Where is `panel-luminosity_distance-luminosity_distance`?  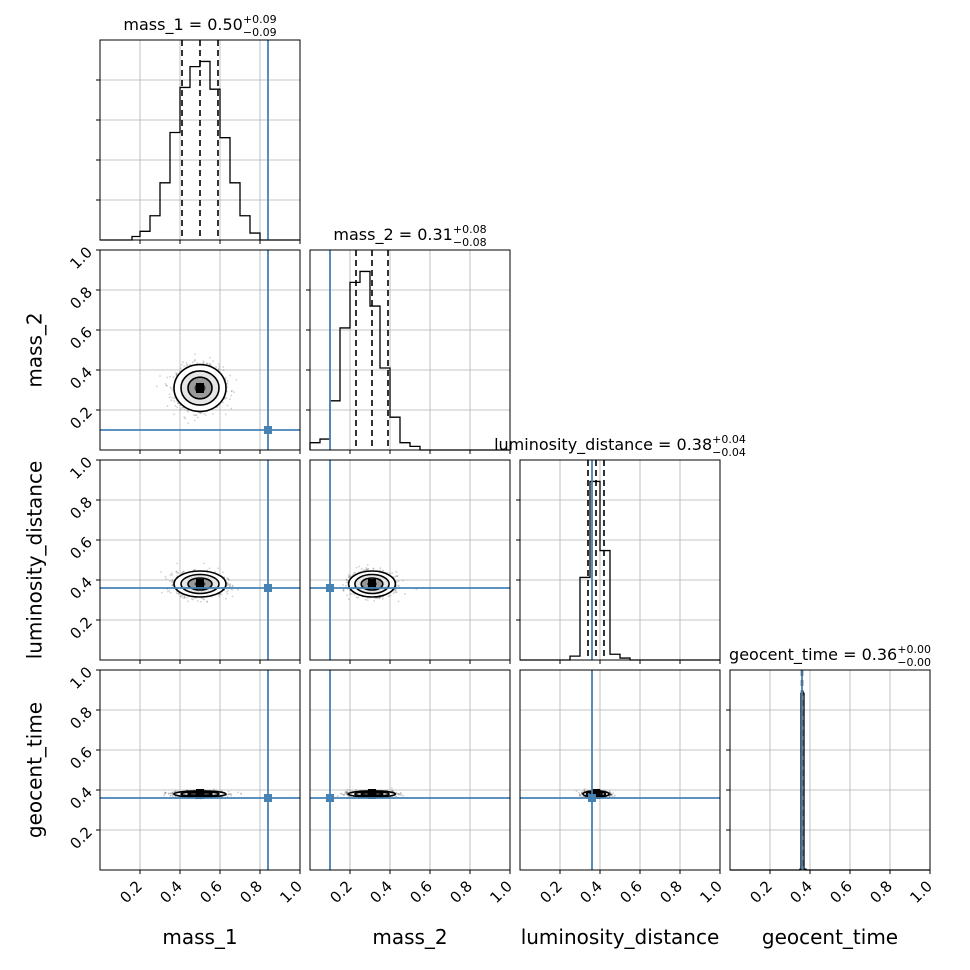
panel-luminosity_distance-luminosity_distance is located at coordinates (618, 561).